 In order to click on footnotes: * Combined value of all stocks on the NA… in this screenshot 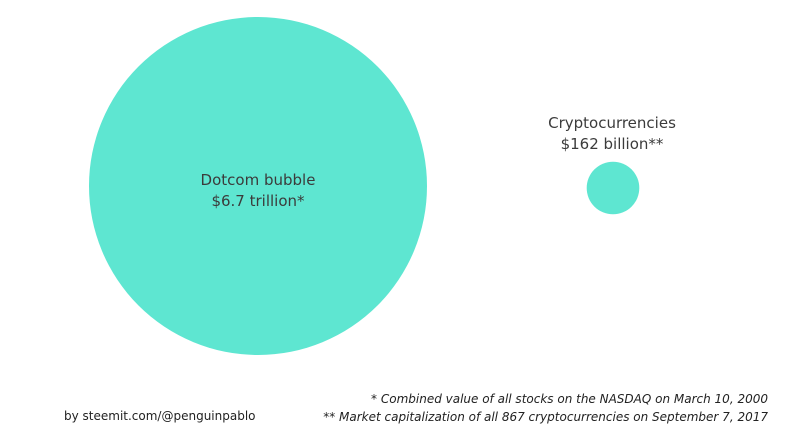, I will do `click(545, 408)`.